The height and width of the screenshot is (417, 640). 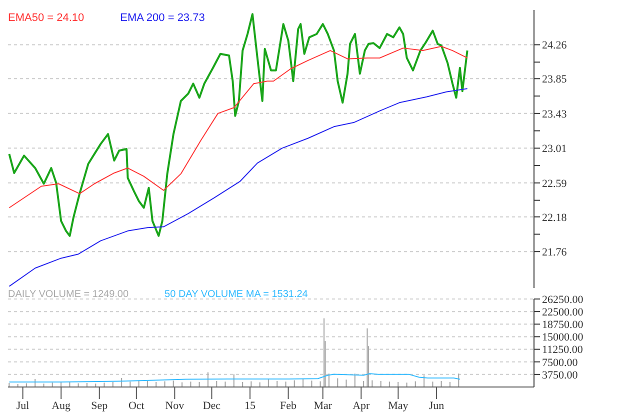 I want to click on x-tick-label: 15, so click(x=250, y=406).